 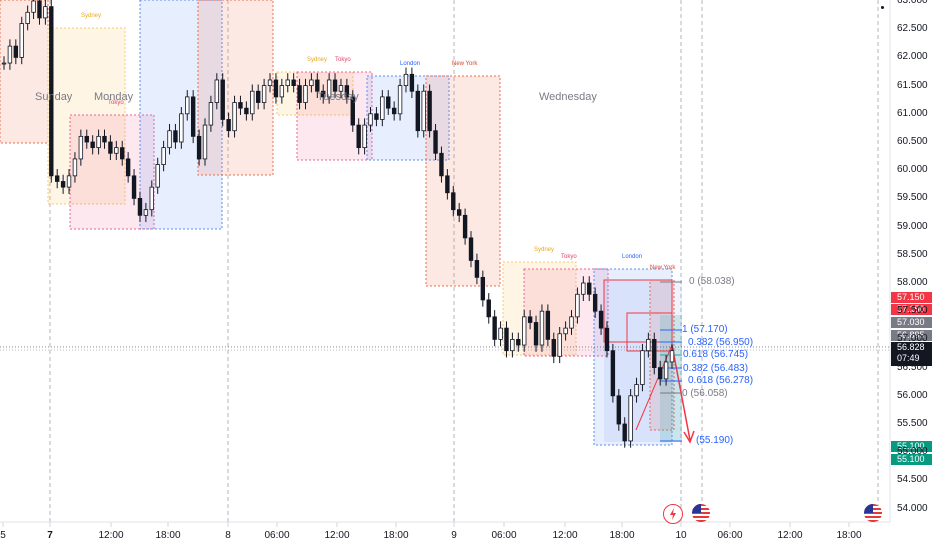 I want to click on current-price-tag: 56.828 07:49, so click(x=911, y=354).